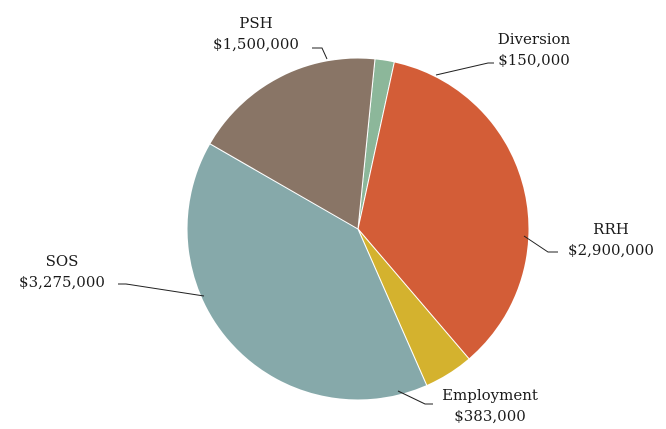  What do you see at coordinates (320, 53) in the screenshot?
I see `leader-line-psh` at bounding box center [320, 53].